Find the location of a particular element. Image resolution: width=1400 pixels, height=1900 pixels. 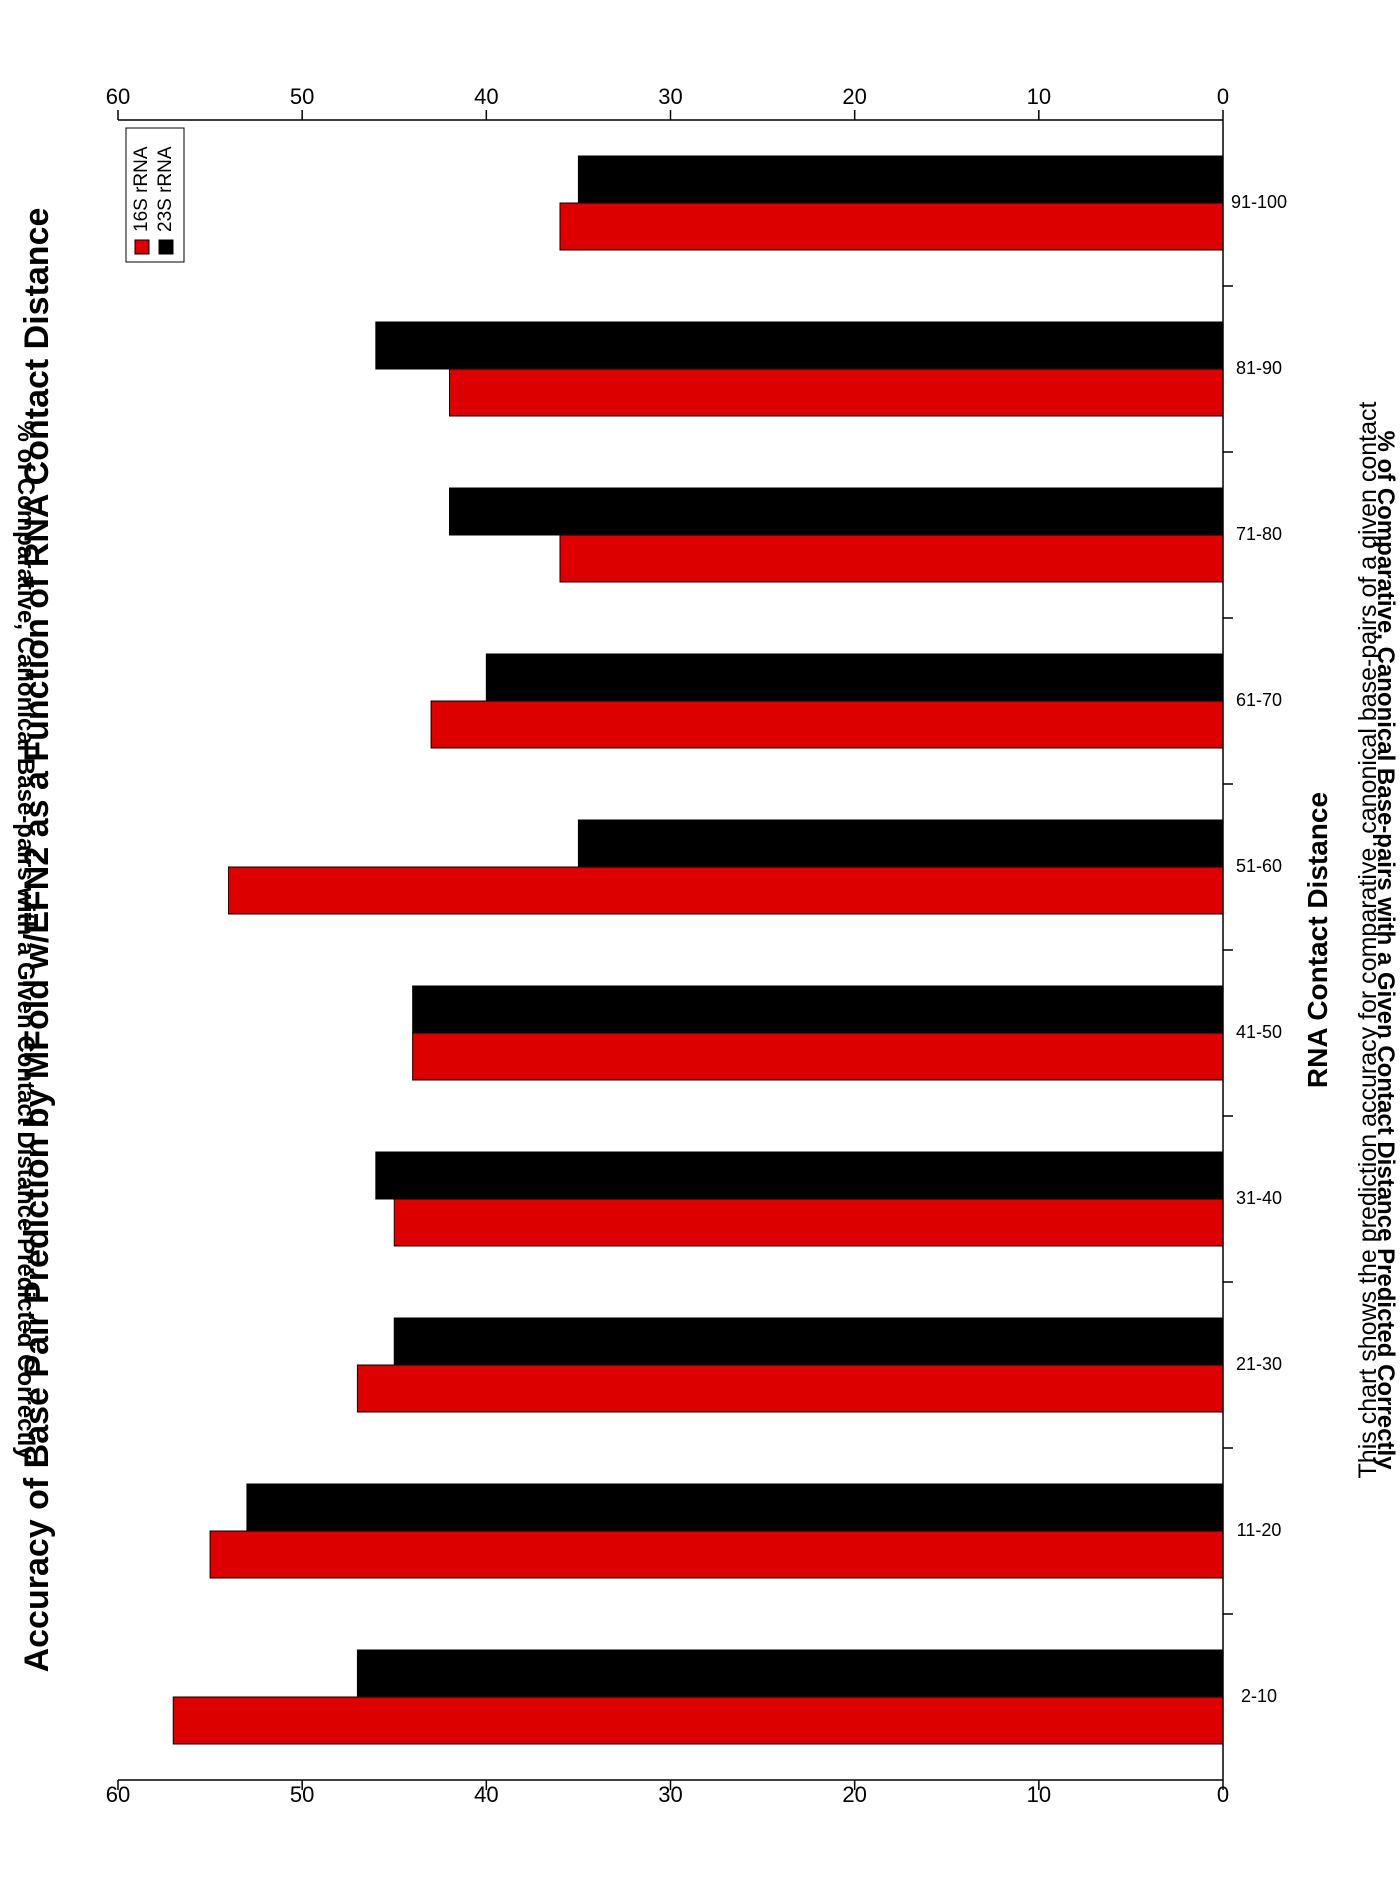

x-tick-label: 2-10 is located at coordinates (1259, 1696).